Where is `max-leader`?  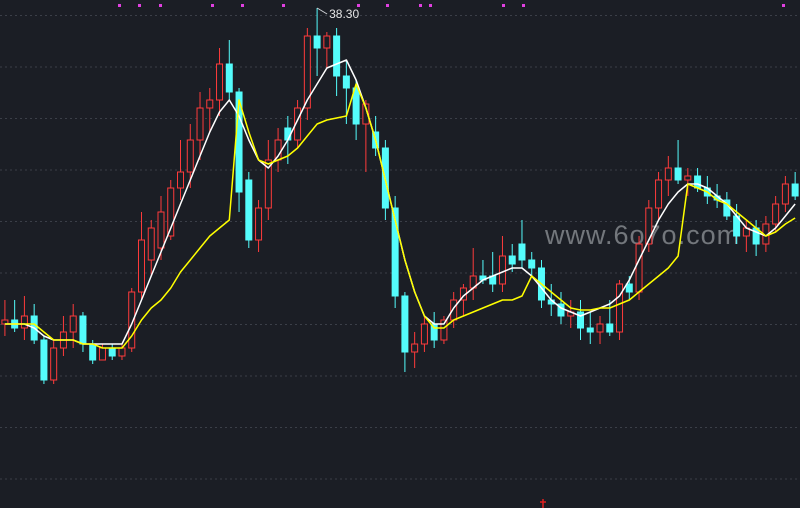 max-leader is located at coordinates (322, 11).